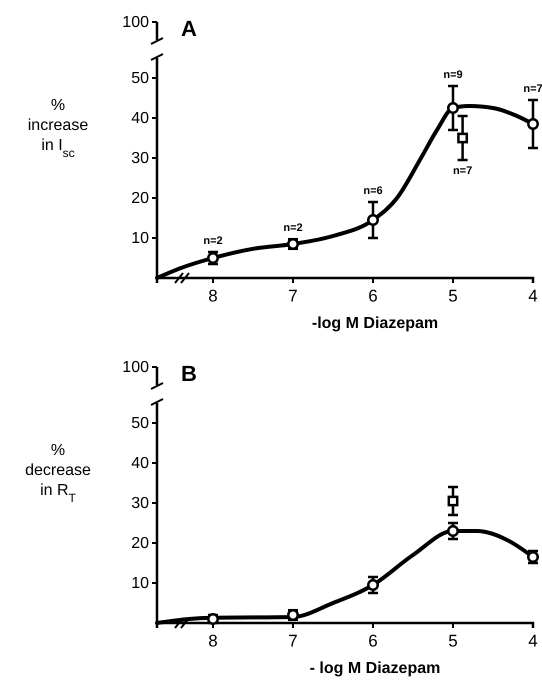  Describe the element at coordinates (189, 373) in the screenshot. I see `chart-title: B` at that location.